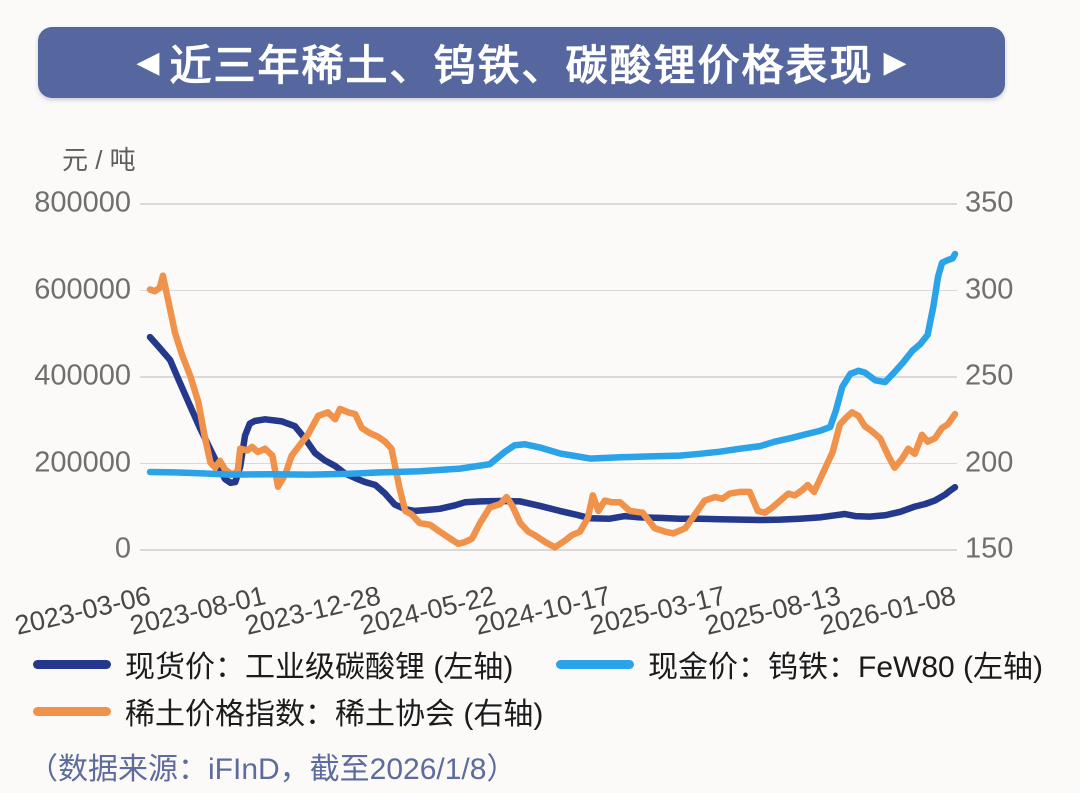  Describe the element at coordinates (989, 548) in the screenshot. I see `right-axis-tick-label: 150` at that location.